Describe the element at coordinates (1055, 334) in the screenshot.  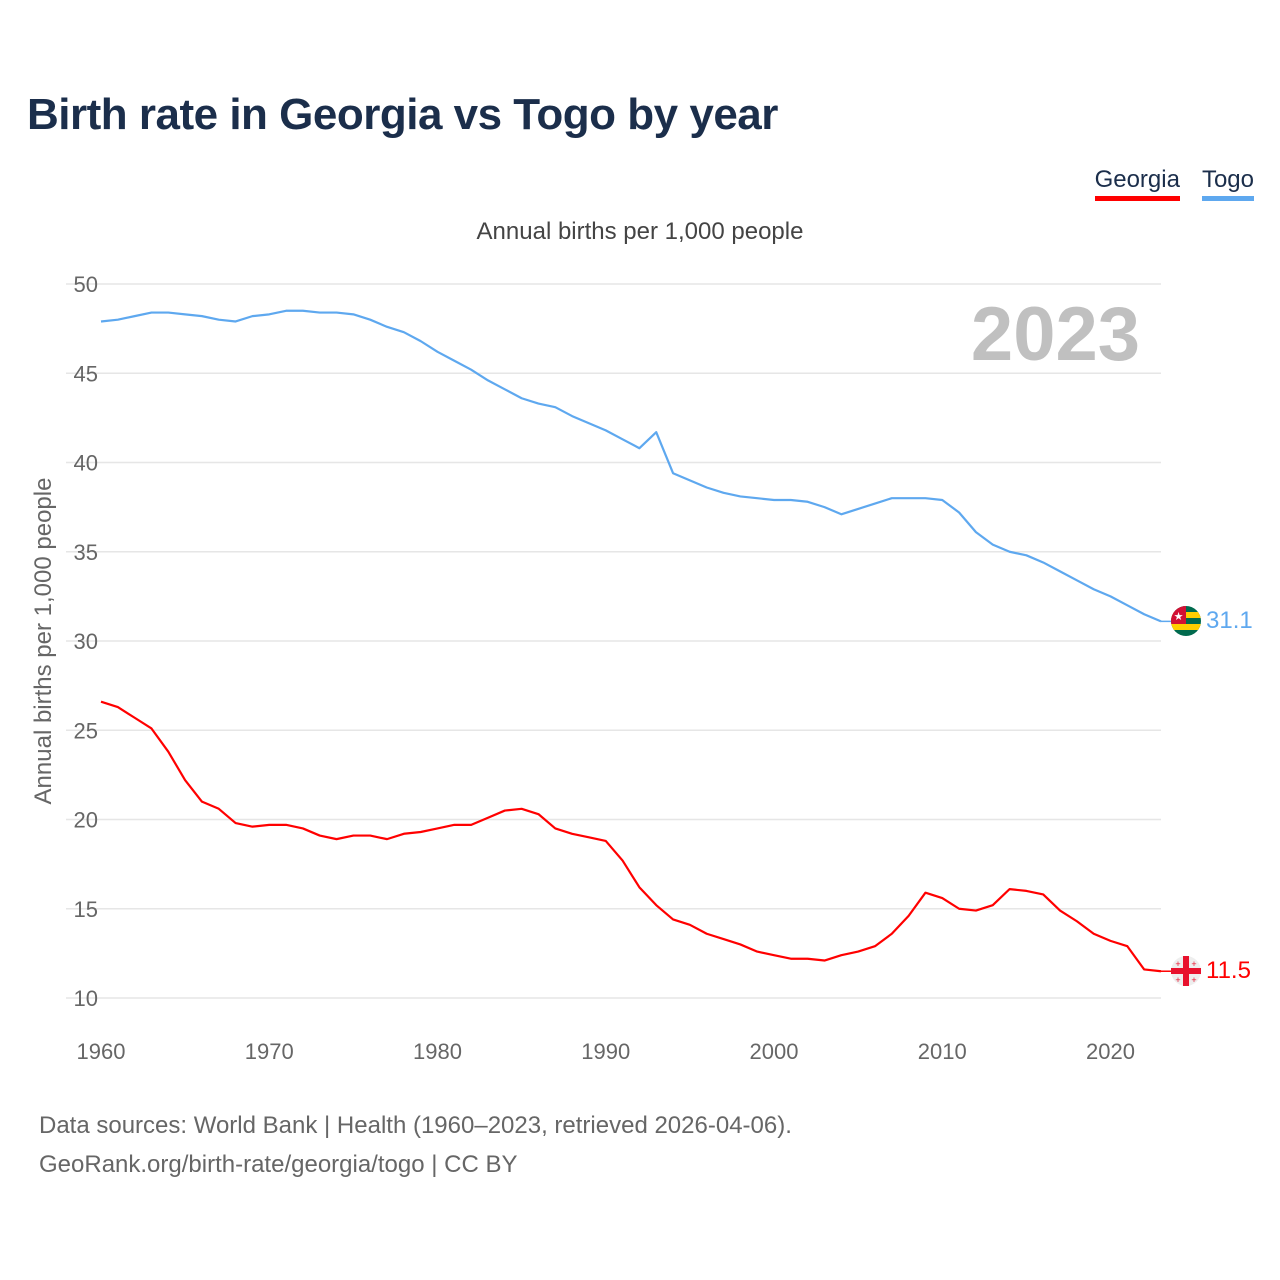
I see `year-watermark: 2023` at that location.